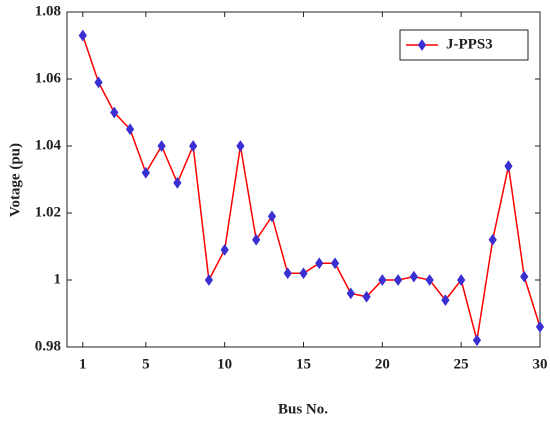  I want to click on legend-marker, so click(422, 45).